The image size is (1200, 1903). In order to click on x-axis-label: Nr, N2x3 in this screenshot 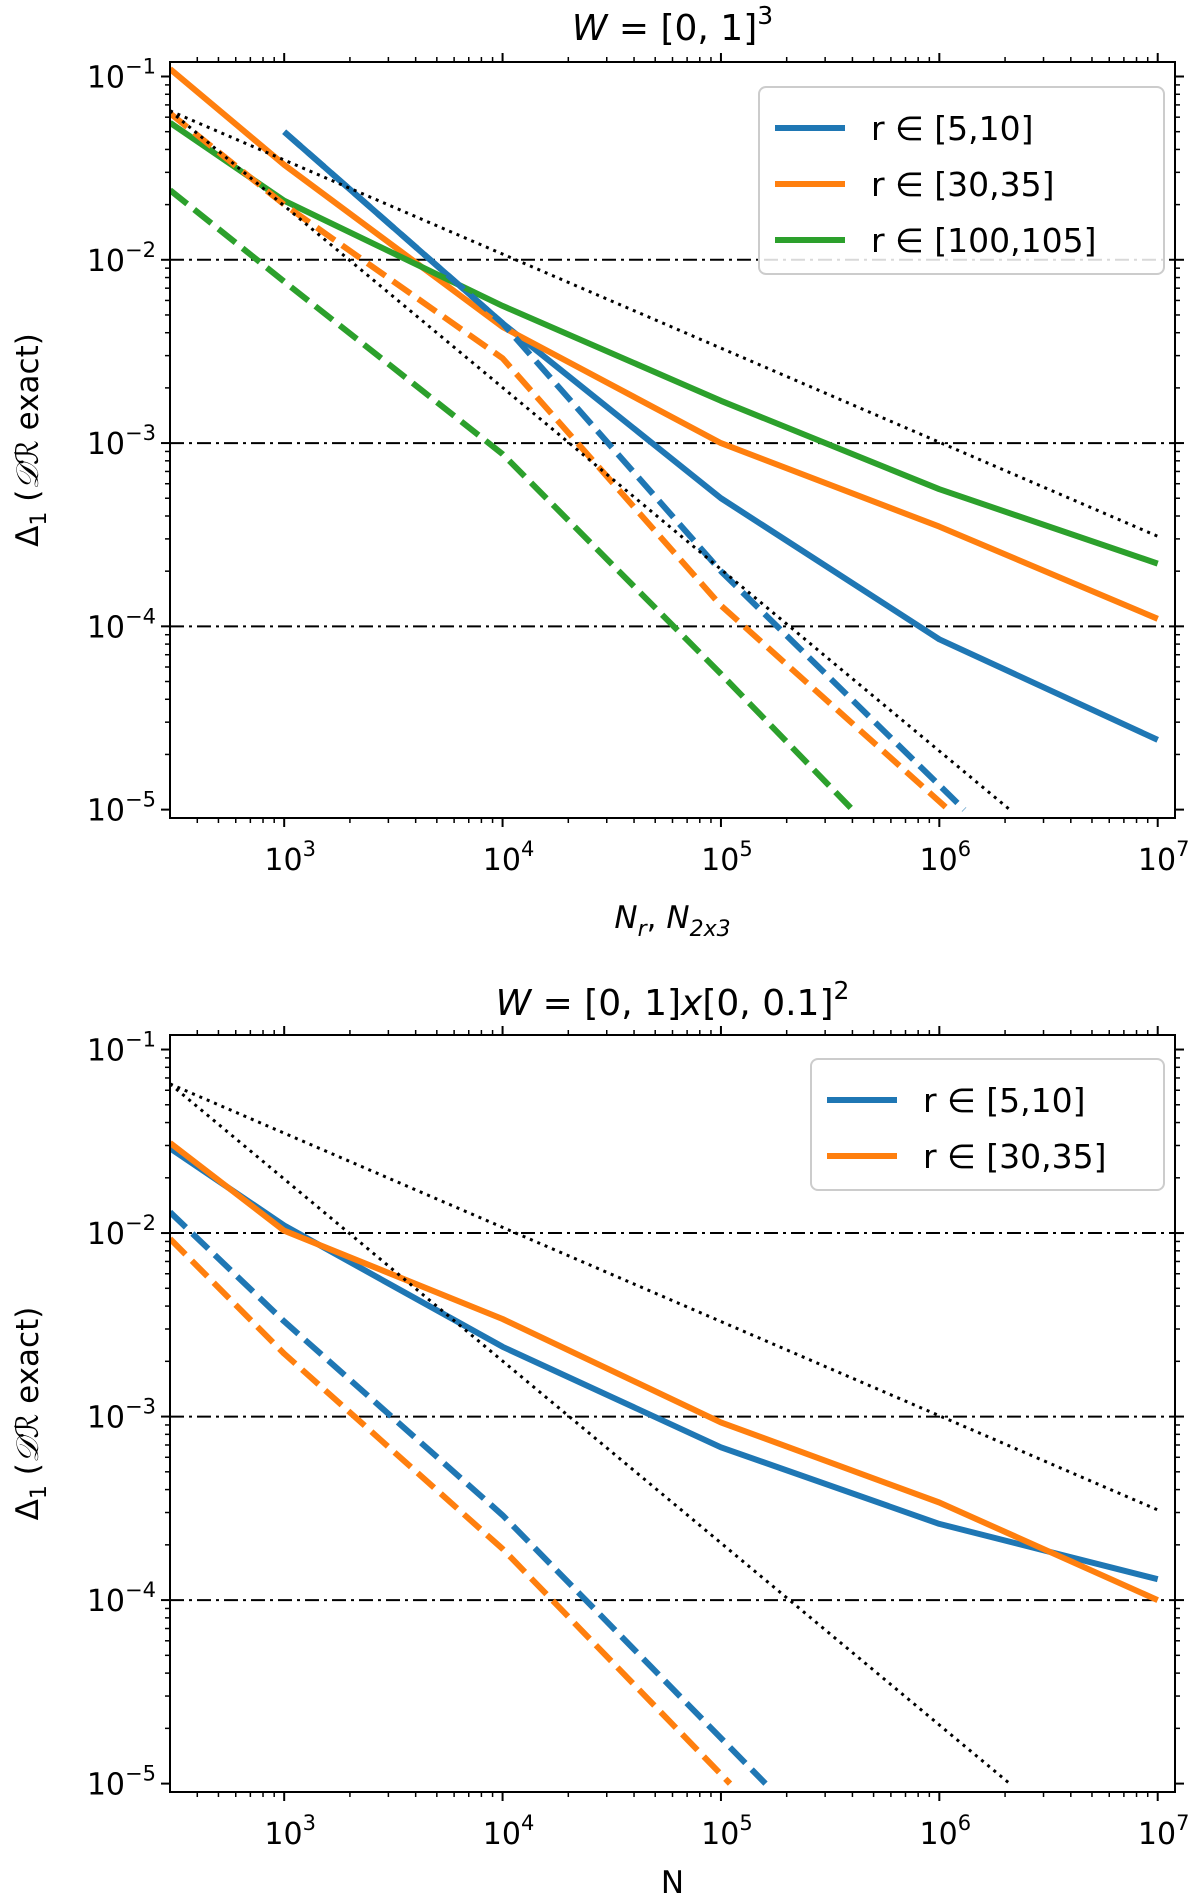, I will do `click(672, 921)`.